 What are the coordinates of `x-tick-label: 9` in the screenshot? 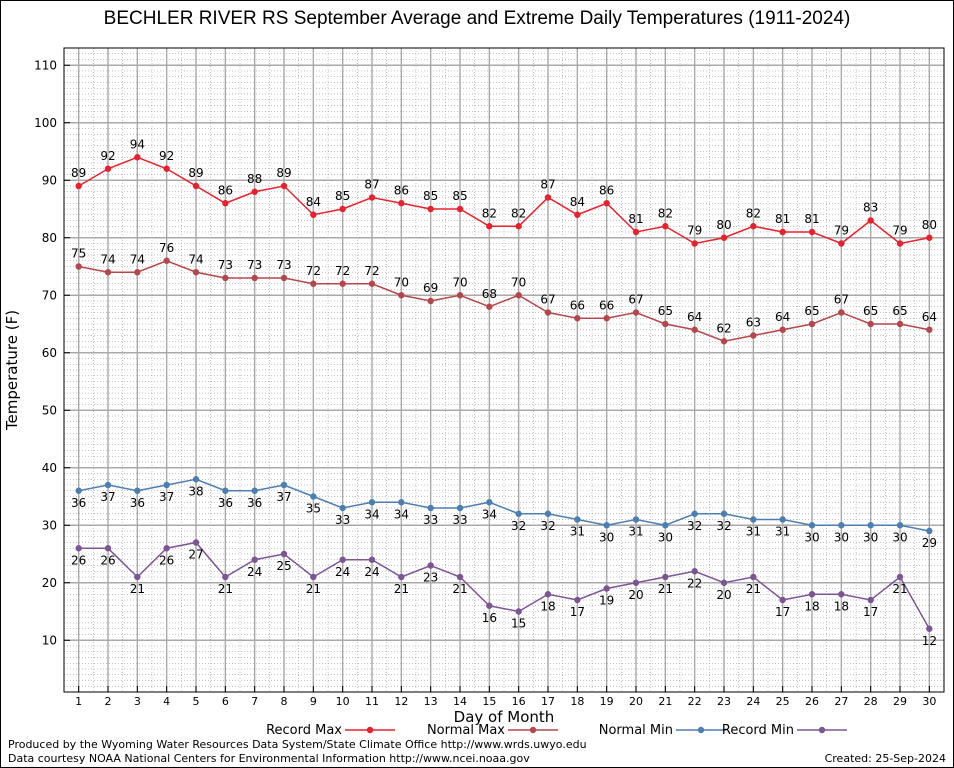 It's located at (313, 701).